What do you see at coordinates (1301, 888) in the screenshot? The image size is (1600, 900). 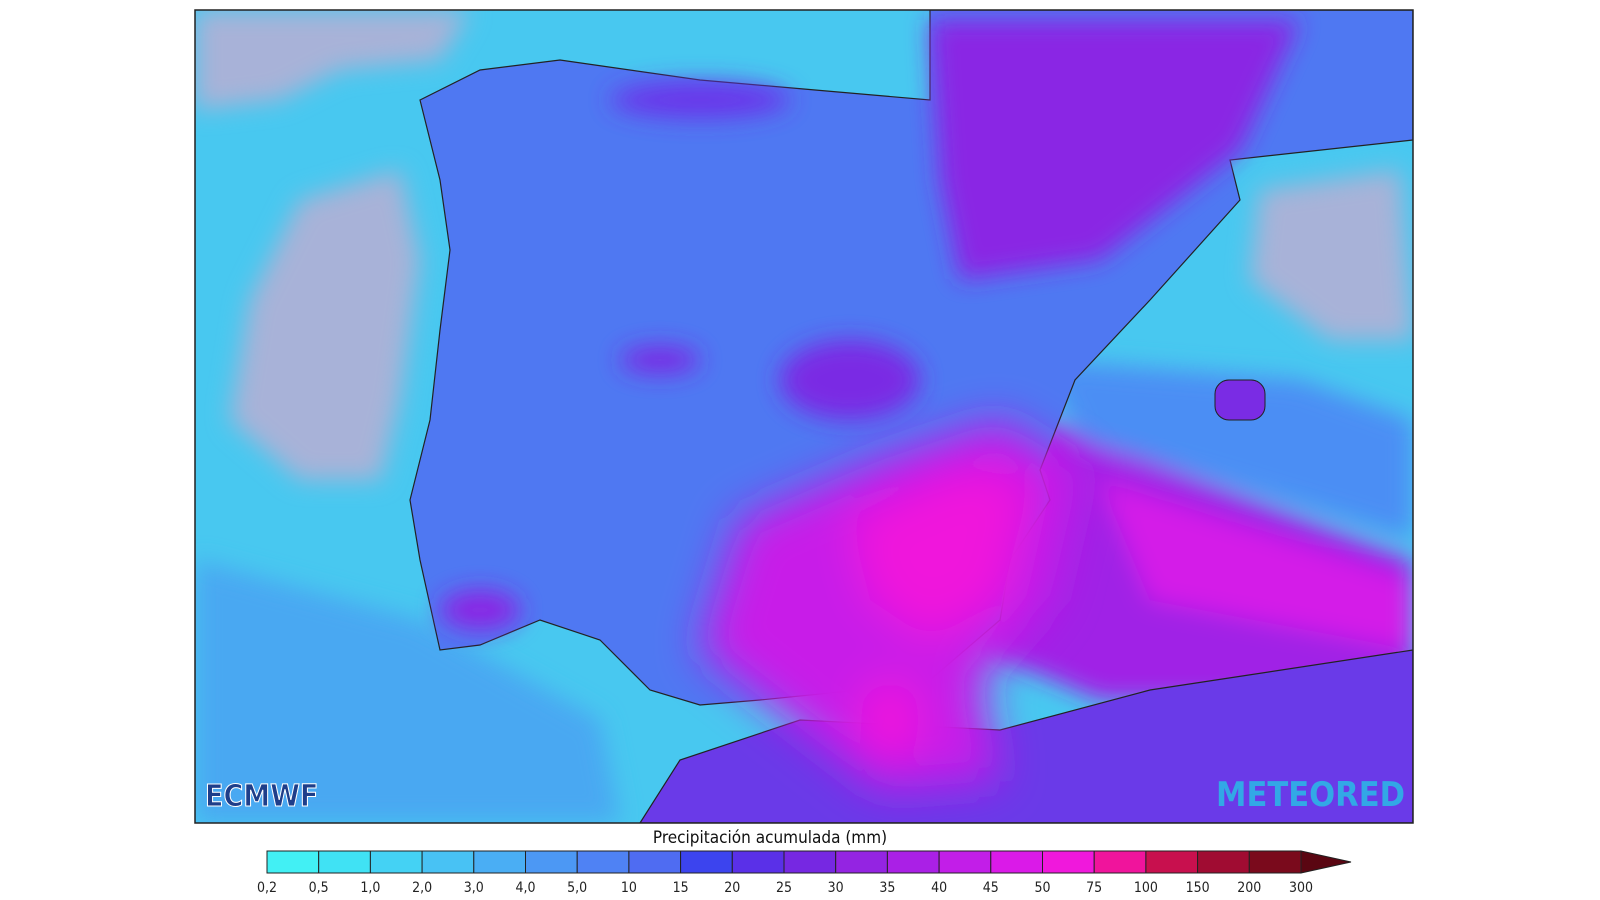 I see `colorbar-label: 300` at bounding box center [1301, 888].